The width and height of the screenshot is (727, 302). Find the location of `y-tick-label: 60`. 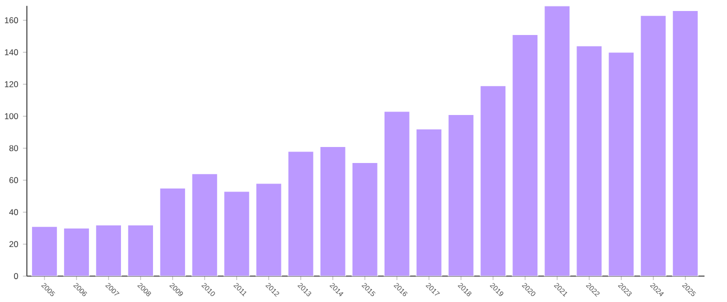

y-tick-label: 60 is located at coordinates (13, 180).